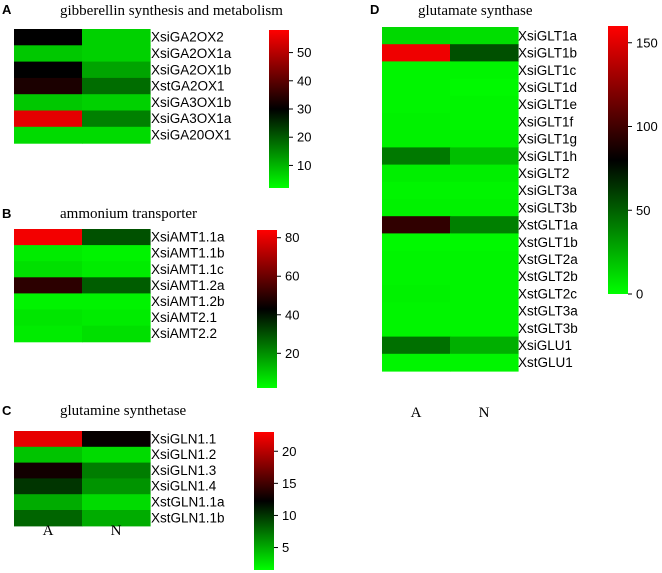 This screenshot has height=573, width=662. What do you see at coordinates (475, 11) in the screenshot?
I see `panel-d-title: glutamate synthase` at bounding box center [475, 11].